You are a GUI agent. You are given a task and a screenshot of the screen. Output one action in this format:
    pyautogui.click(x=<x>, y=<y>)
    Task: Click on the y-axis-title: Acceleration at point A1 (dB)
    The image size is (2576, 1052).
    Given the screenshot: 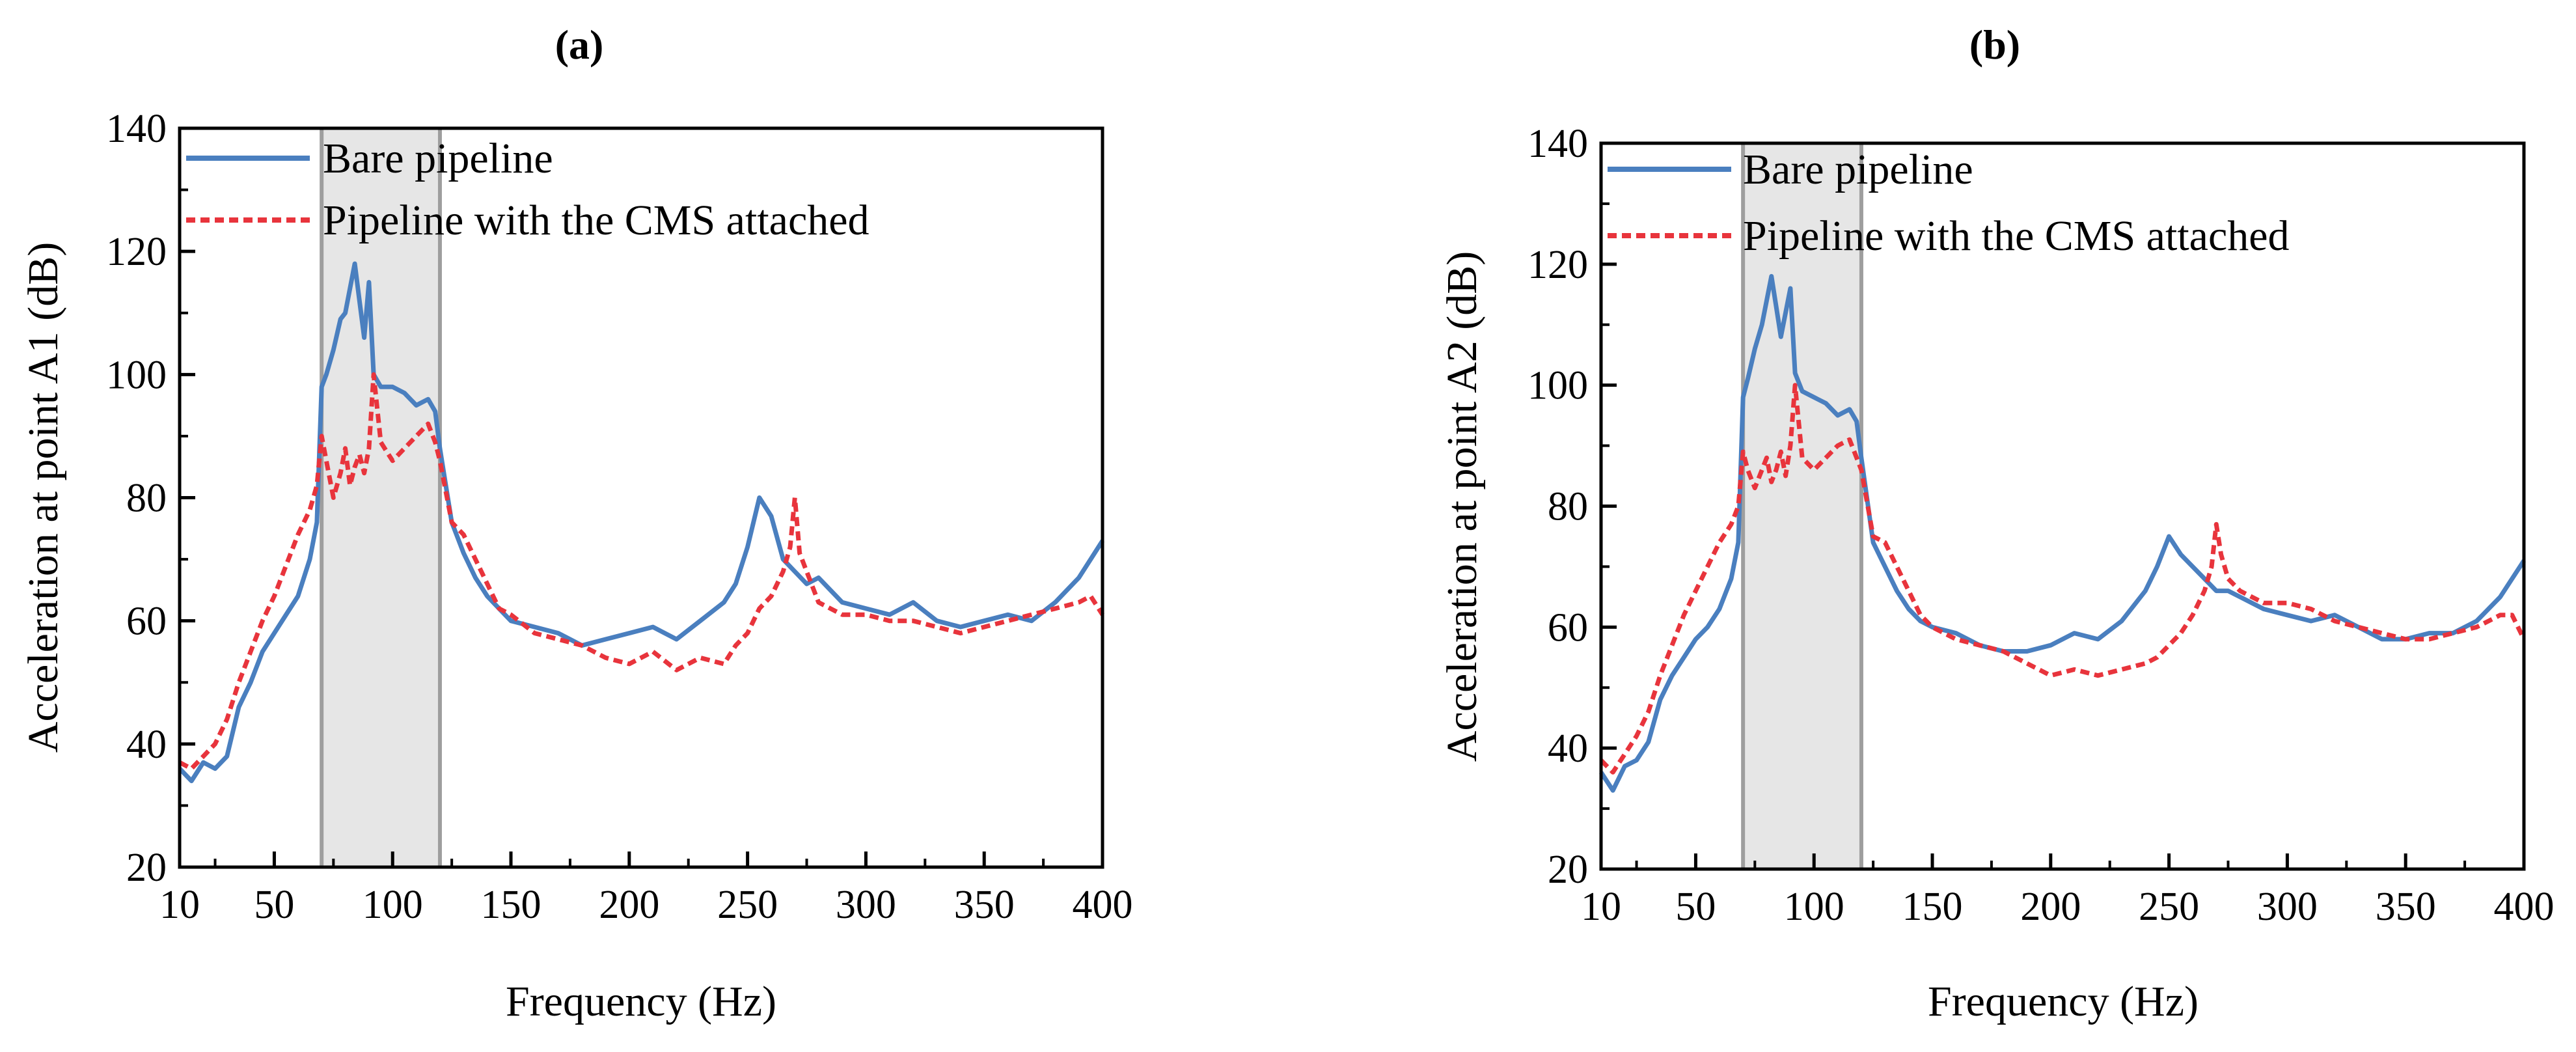 What is the action you would take?
    pyautogui.click(x=44, y=497)
    